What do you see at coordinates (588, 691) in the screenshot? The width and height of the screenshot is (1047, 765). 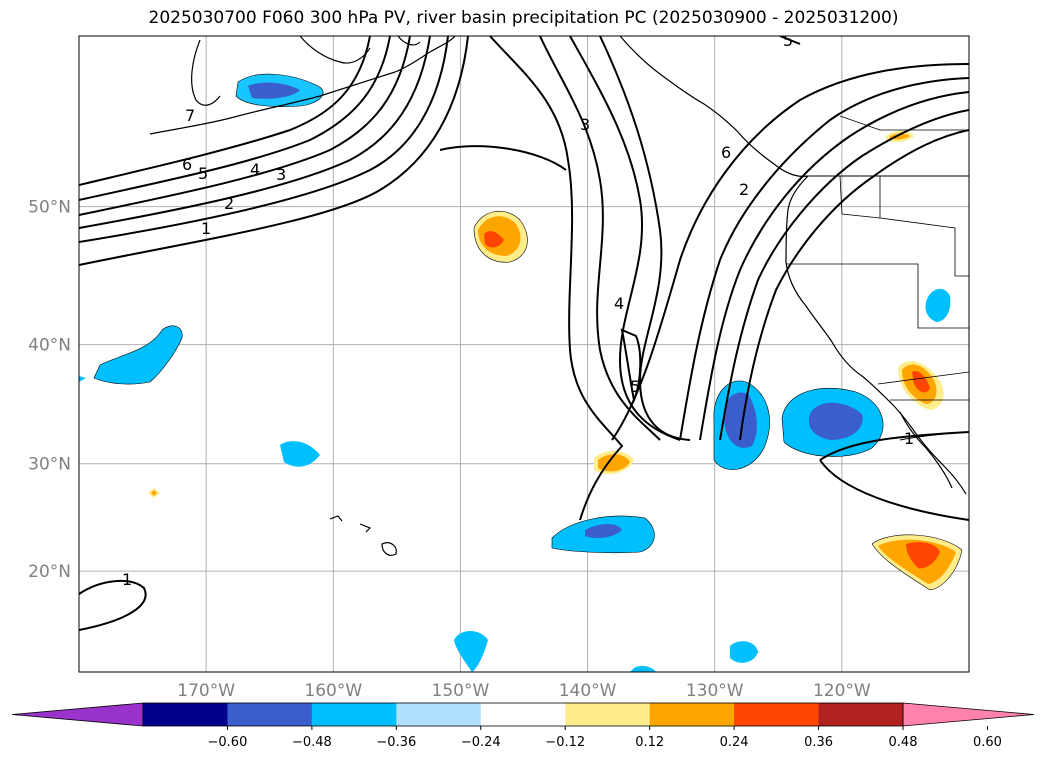 I see `lon-label: 140°W` at bounding box center [588, 691].